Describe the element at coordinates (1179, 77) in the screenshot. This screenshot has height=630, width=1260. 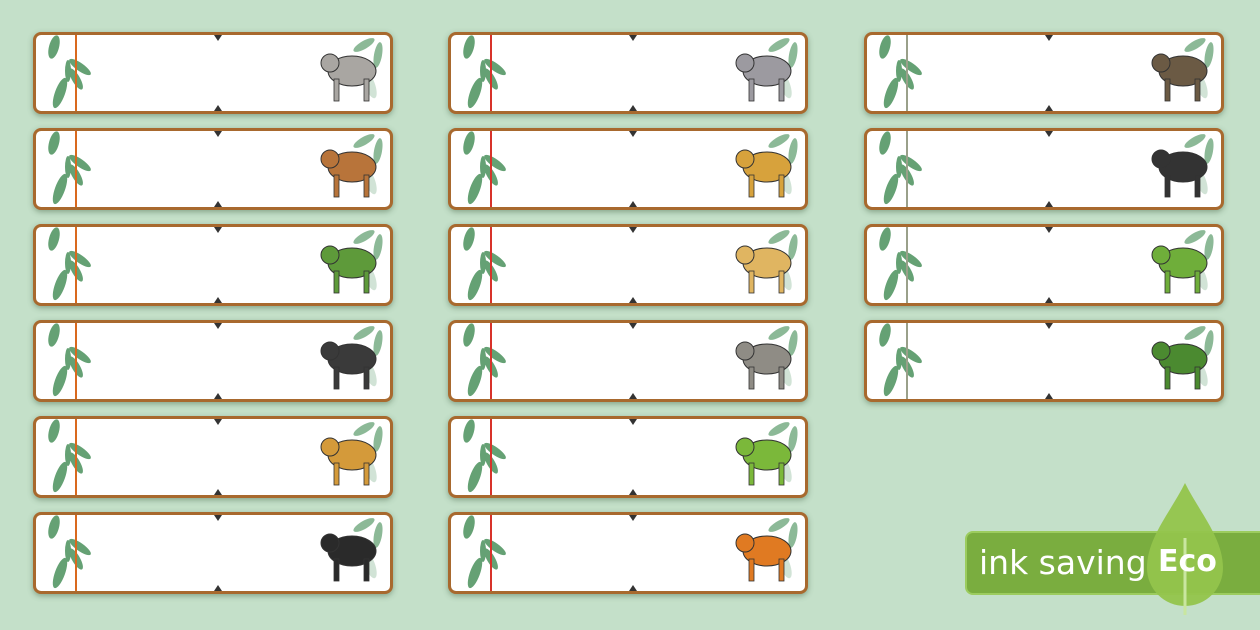
I see `vulture-icon` at that location.